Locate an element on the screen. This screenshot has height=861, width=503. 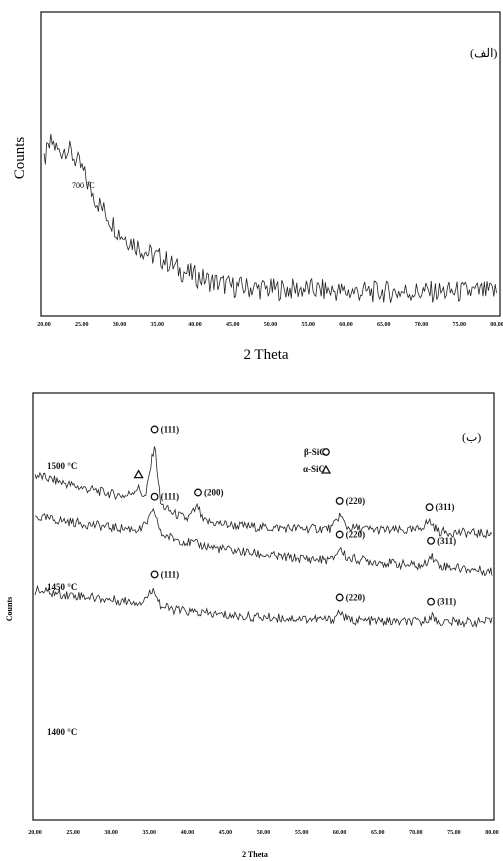
panel-b-legend: β-SiC α-SiC is located at coordinates (317, 460).